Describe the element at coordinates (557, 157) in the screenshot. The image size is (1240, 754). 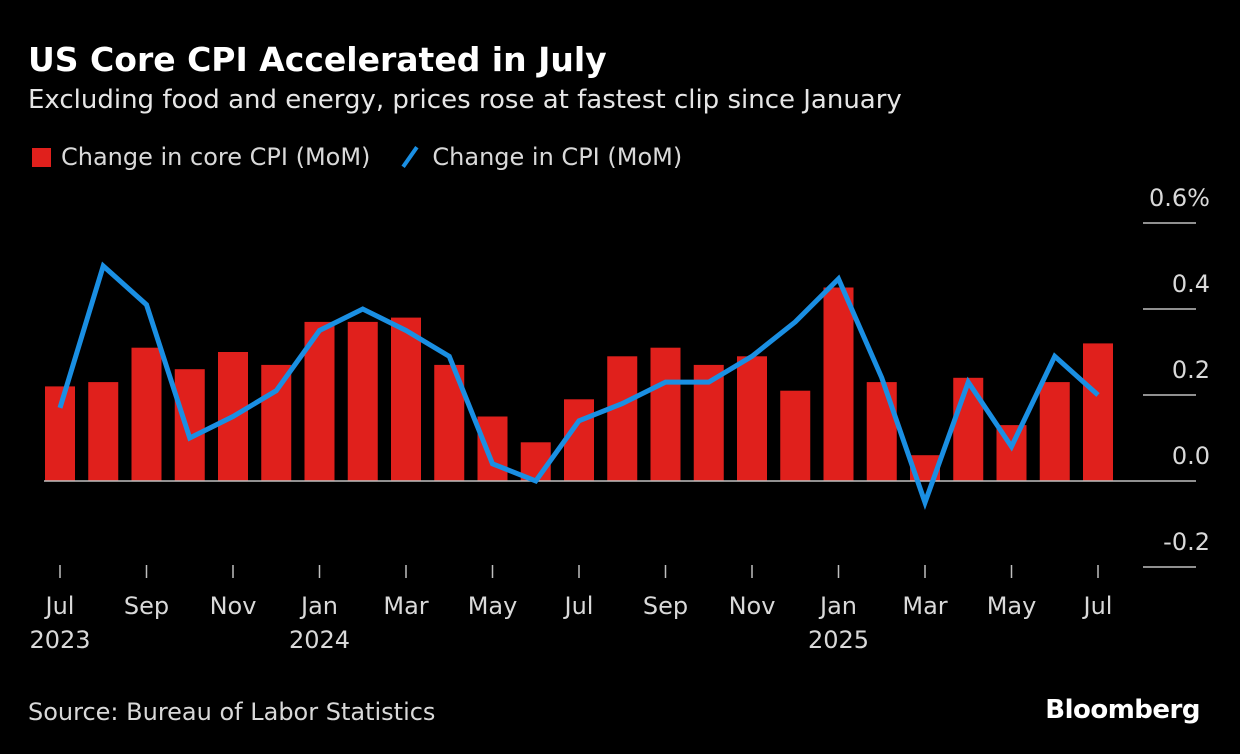
I see `legend-label-cpi: Change in CPI (MoM)` at that location.